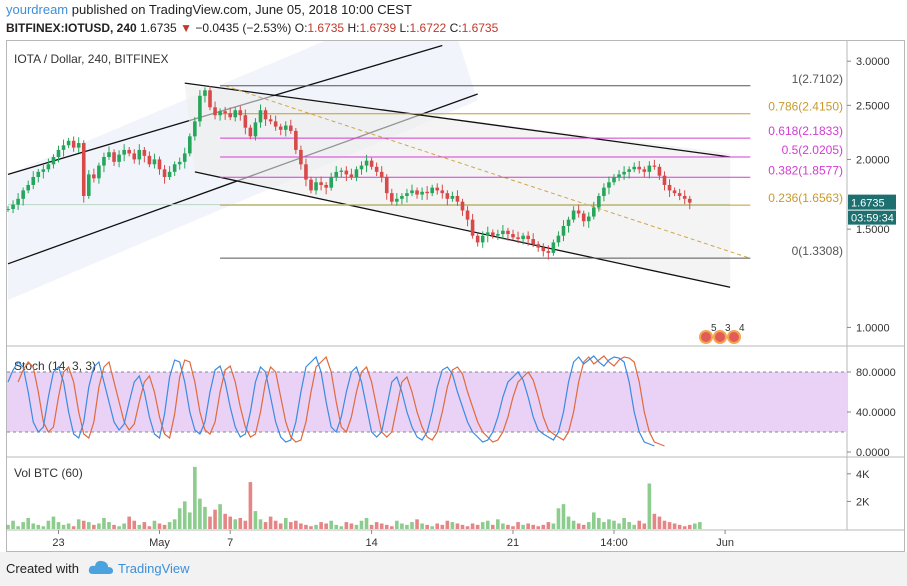 The height and width of the screenshot is (586, 907). Describe the element at coordinates (873, 453) in the screenshot. I see `stoch-tick-label: 0.0000` at that location.